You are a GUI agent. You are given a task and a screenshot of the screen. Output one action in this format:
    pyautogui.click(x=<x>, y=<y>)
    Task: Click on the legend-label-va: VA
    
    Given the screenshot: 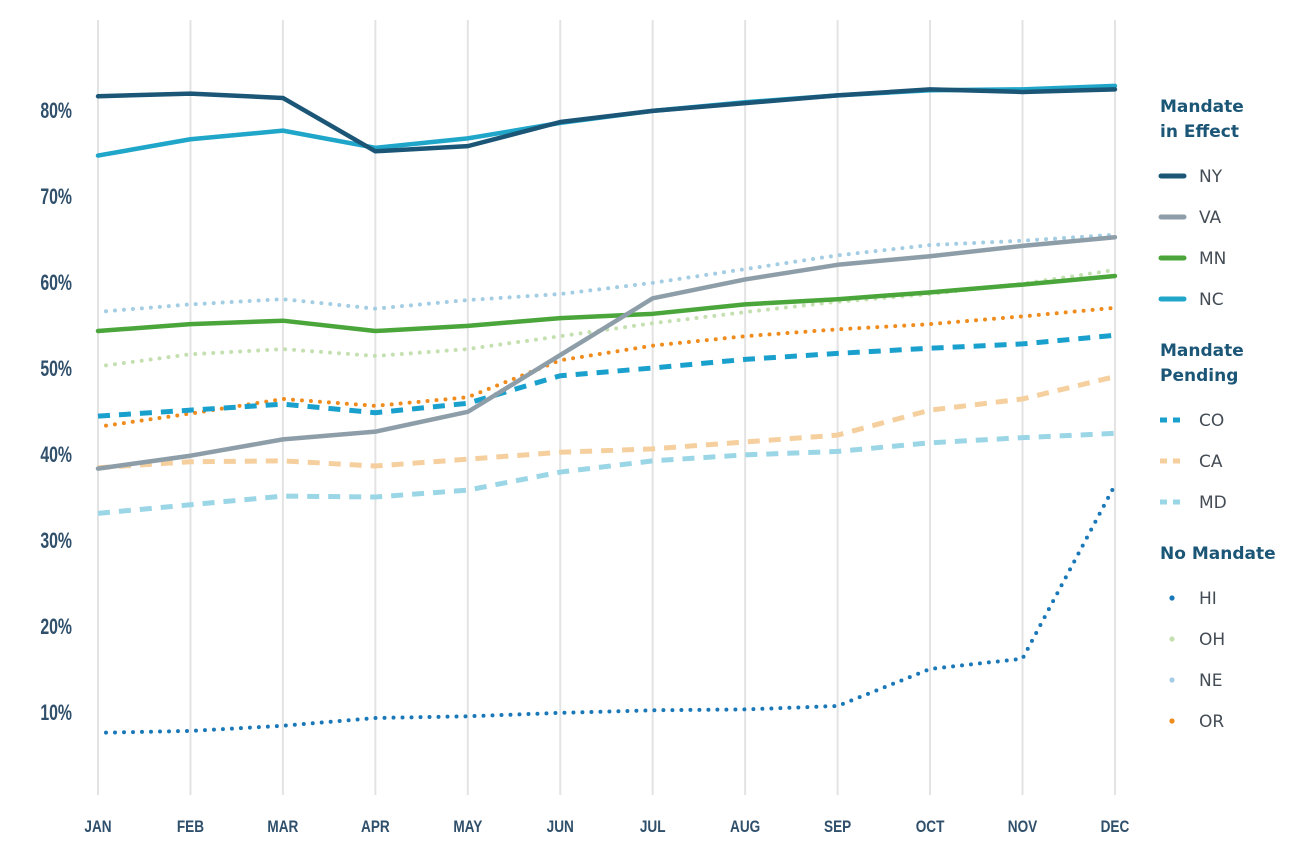 What is the action you would take?
    pyautogui.click(x=1210, y=218)
    